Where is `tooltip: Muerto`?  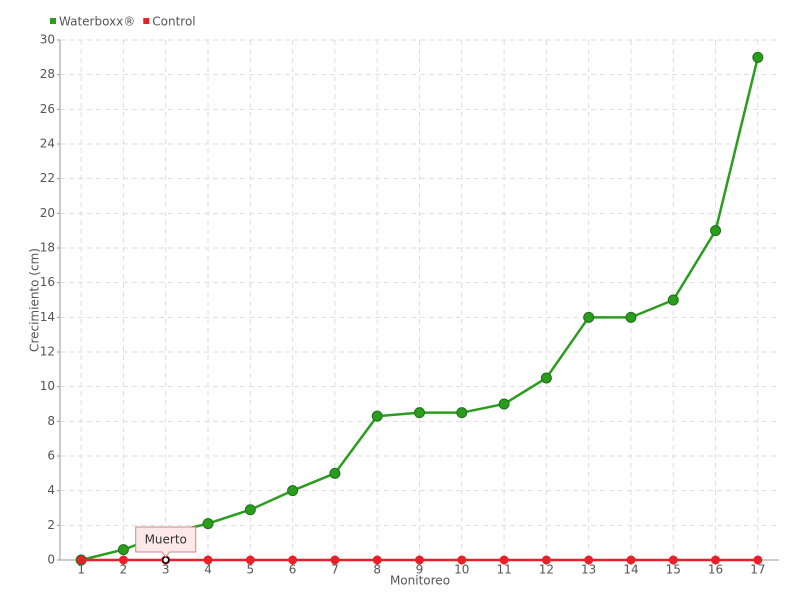 tooltip: Muerto is located at coordinates (166, 542).